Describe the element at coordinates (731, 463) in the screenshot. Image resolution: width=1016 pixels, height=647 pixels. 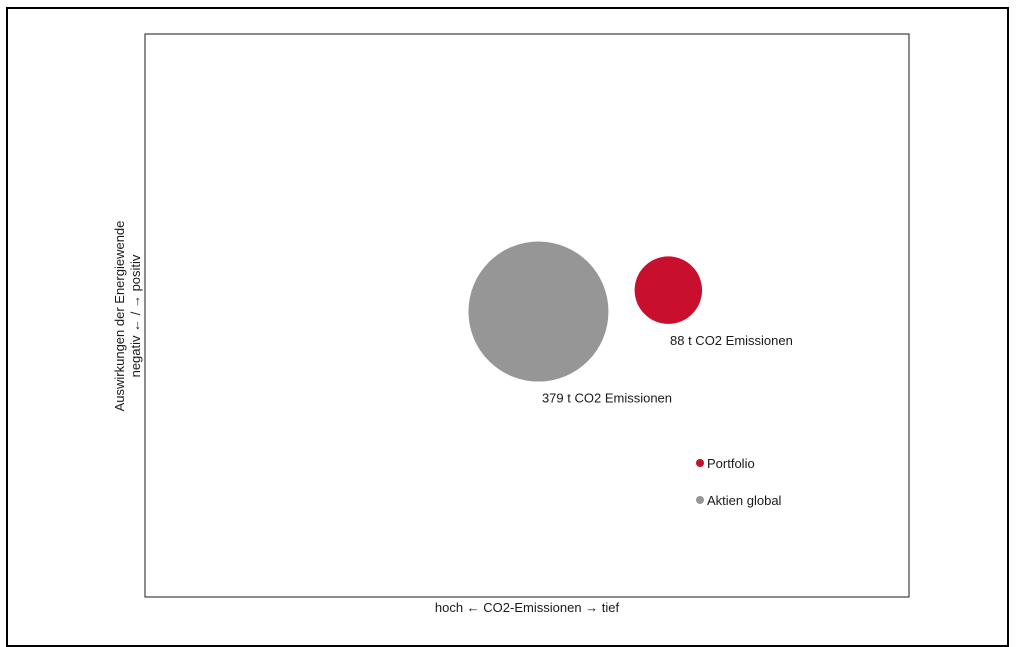
I see `legend-label-portfolio: Portfolio` at that location.